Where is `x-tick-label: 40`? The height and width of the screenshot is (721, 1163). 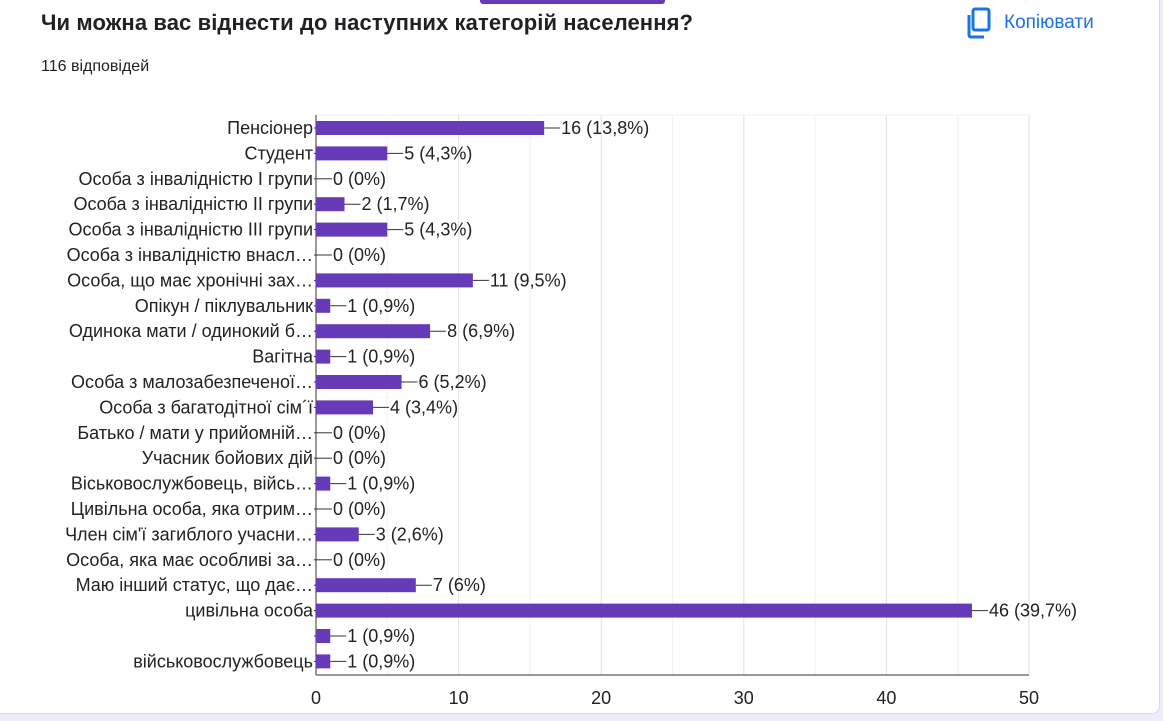
x-tick-label: 40 is located at coordinates (886, 698).